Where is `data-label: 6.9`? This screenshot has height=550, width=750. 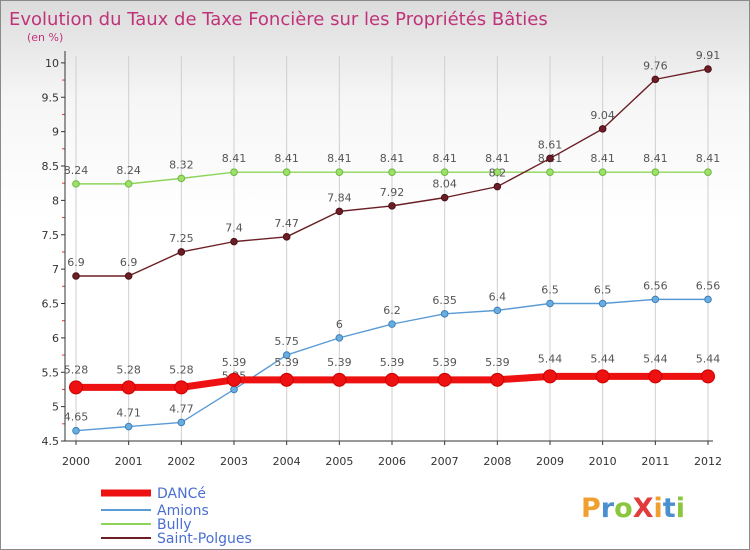
data-label: 6.9 is located at coordinates (129, 262).